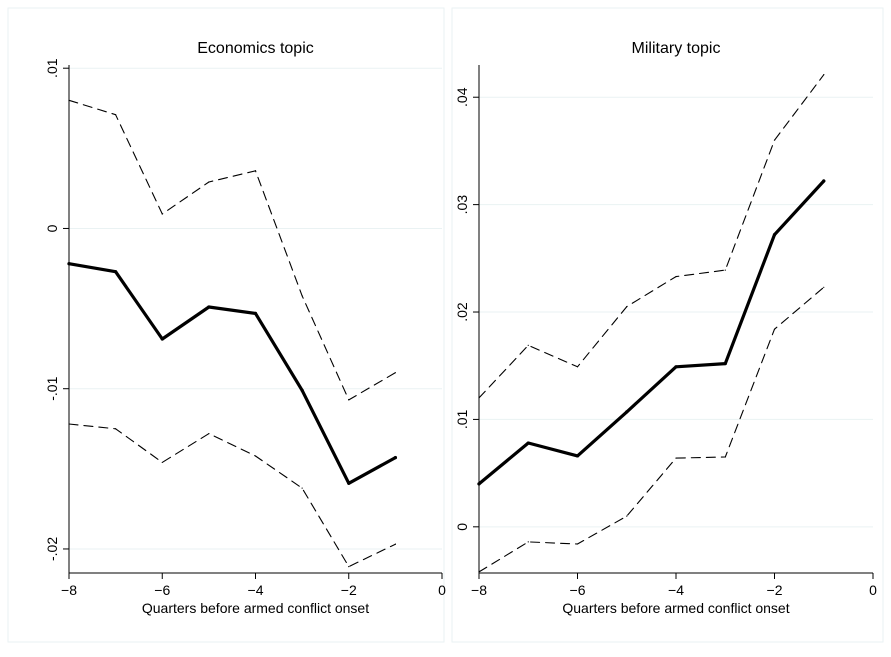 Image resolution: width=891 pixels, height=657 pixels. What do you see at coordinates (676, 590) in the screenshot?
I see `military-x-tick-label: −4` at bounding box center [676, 590].